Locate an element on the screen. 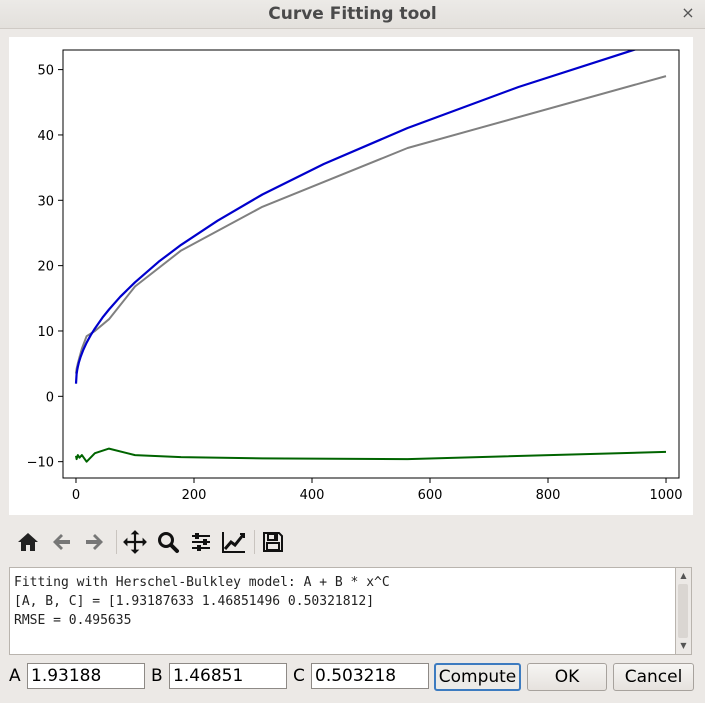 The height and width of the screenshot is (703, 705). y-tick-label: 30 is located at coordinates (45, 201).